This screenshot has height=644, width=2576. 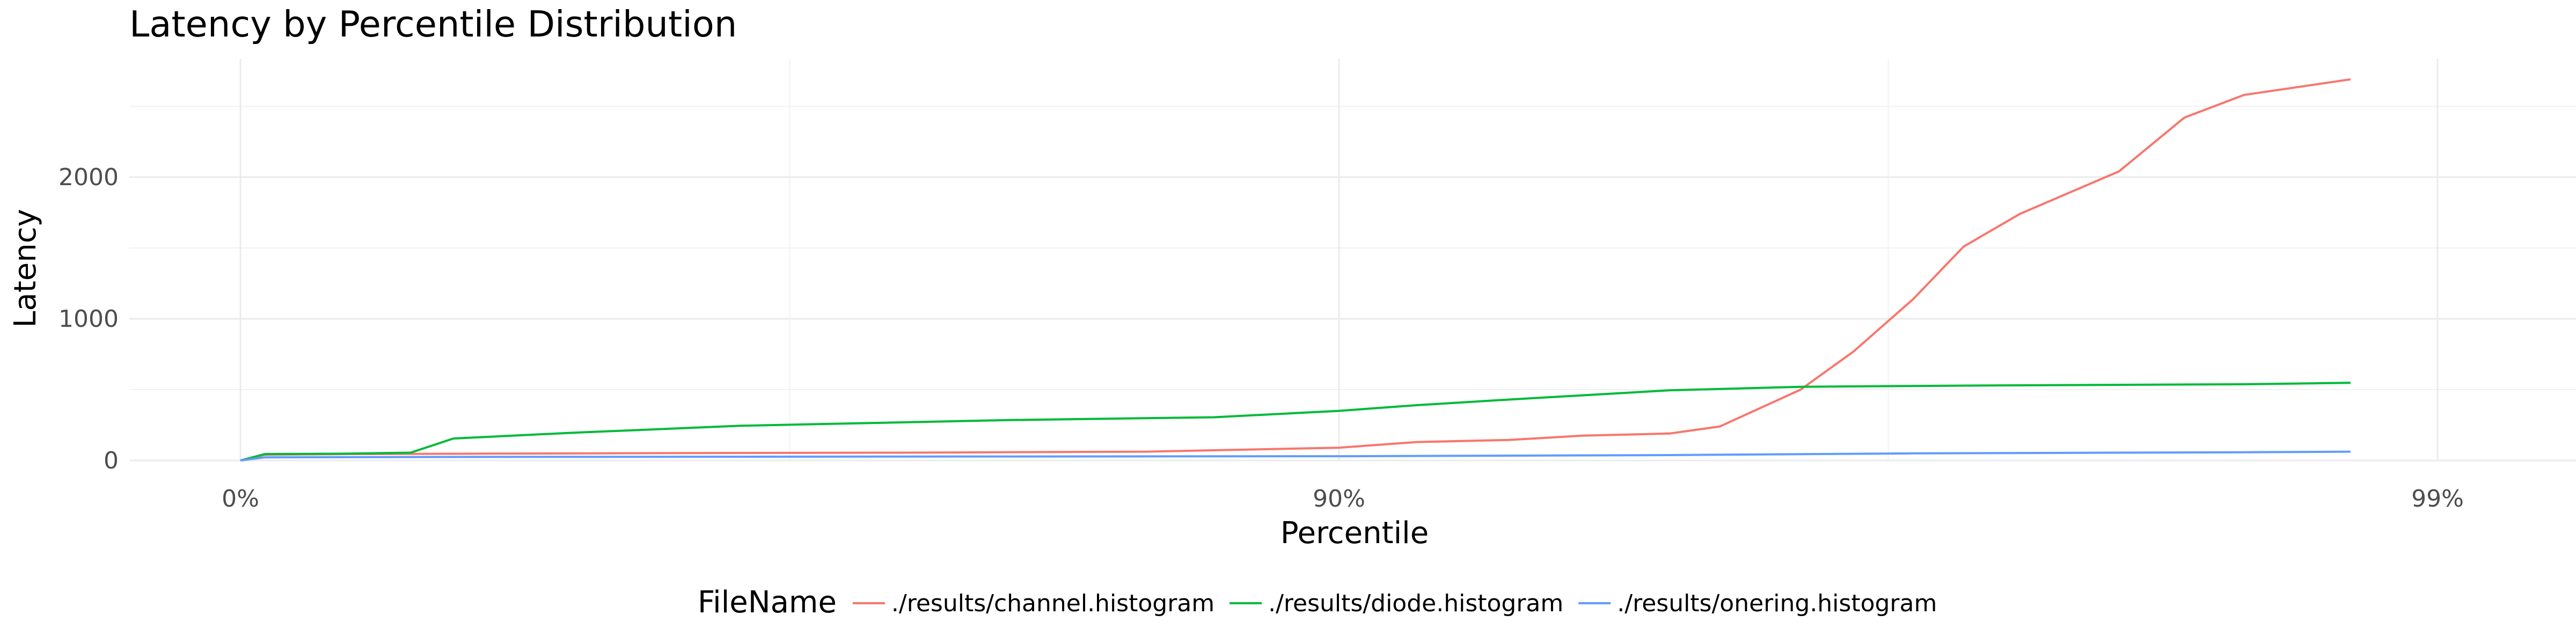 I want to click on x-axis-tick-labels: 0% 90% 99%, so click(x=1343, y=499).